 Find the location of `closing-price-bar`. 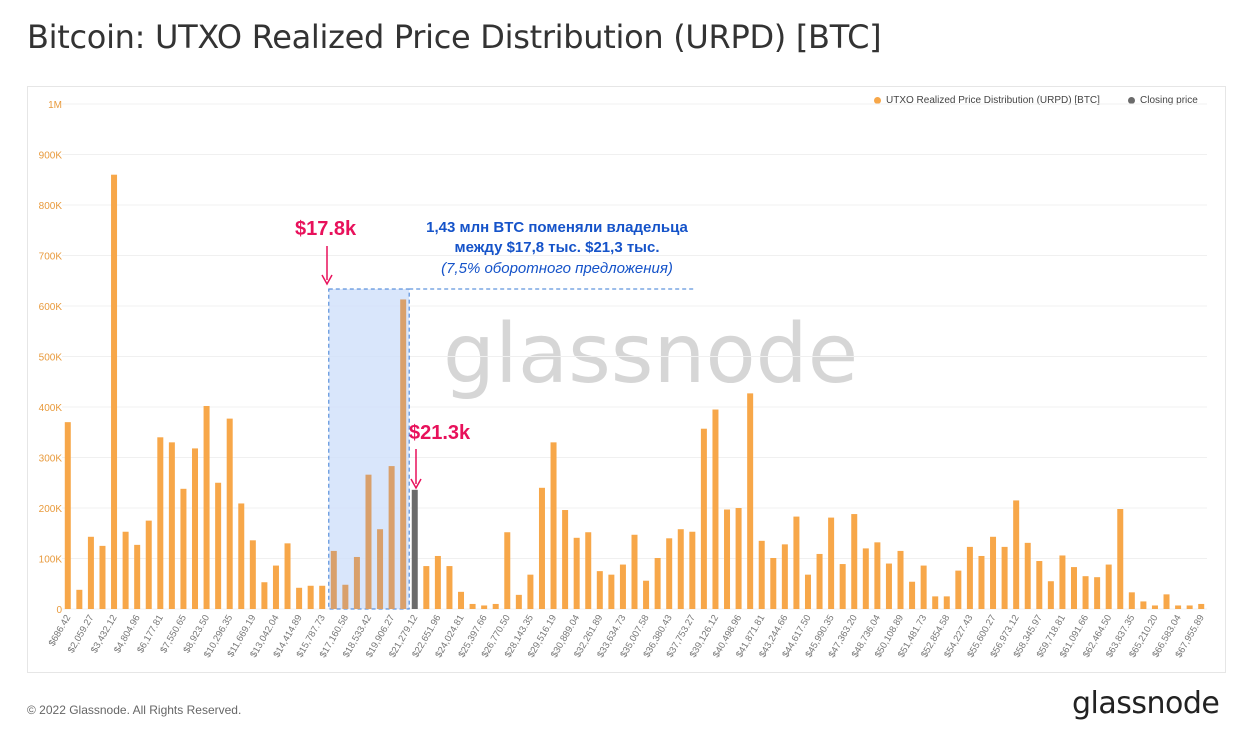

closing-price-bar is located at coordinates (414, 549).